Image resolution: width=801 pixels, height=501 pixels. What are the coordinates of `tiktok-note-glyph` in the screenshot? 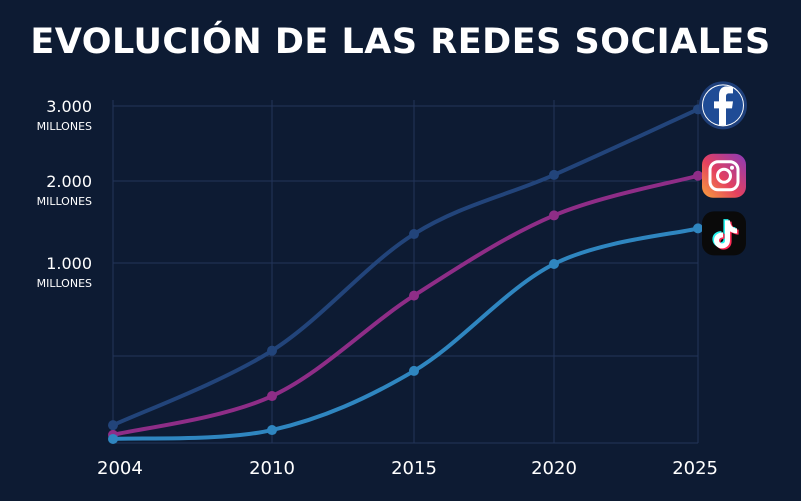 It's located at (725, 234).